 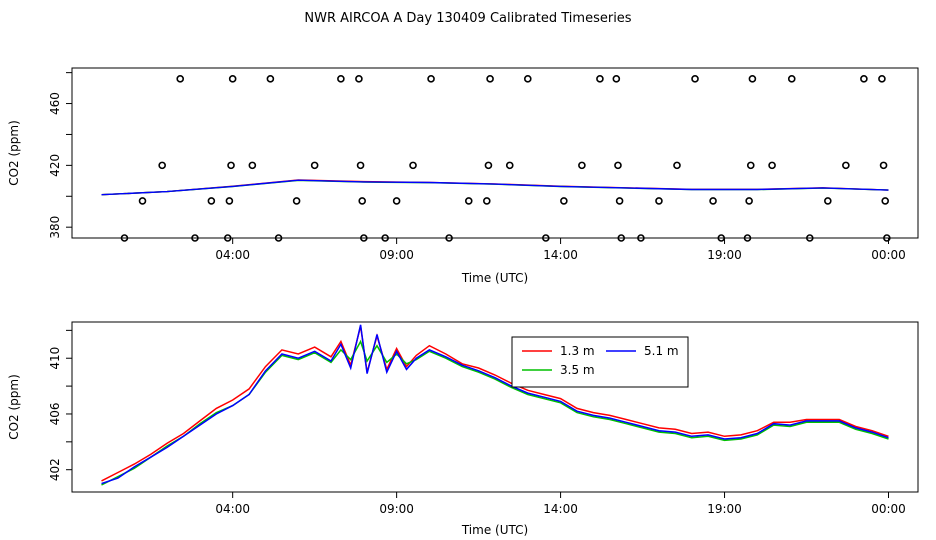 What do you see at coordinates (724, 509) in the screenshot?
I see `x-tick-label: 19:00` at bounding box center [724, 509].